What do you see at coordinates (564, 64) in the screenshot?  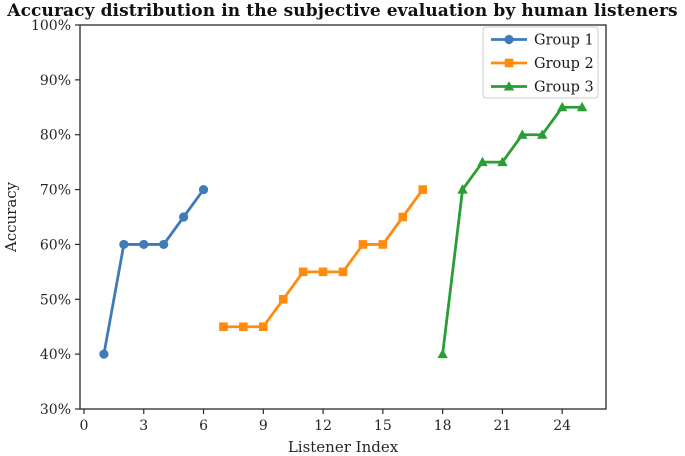 I see `legend-label: Group 2` at bounding box center [564, 64].